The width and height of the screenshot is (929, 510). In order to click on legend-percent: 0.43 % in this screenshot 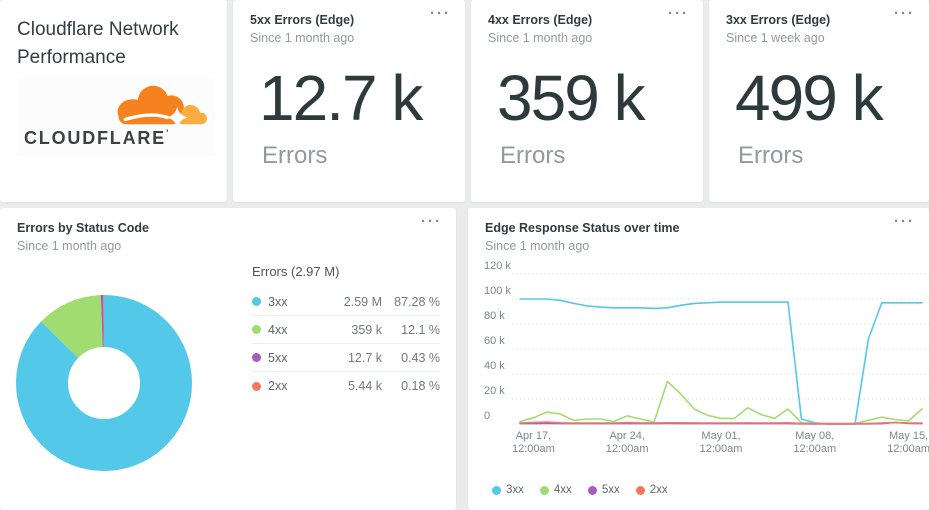, I will do `click(420, 357)`.